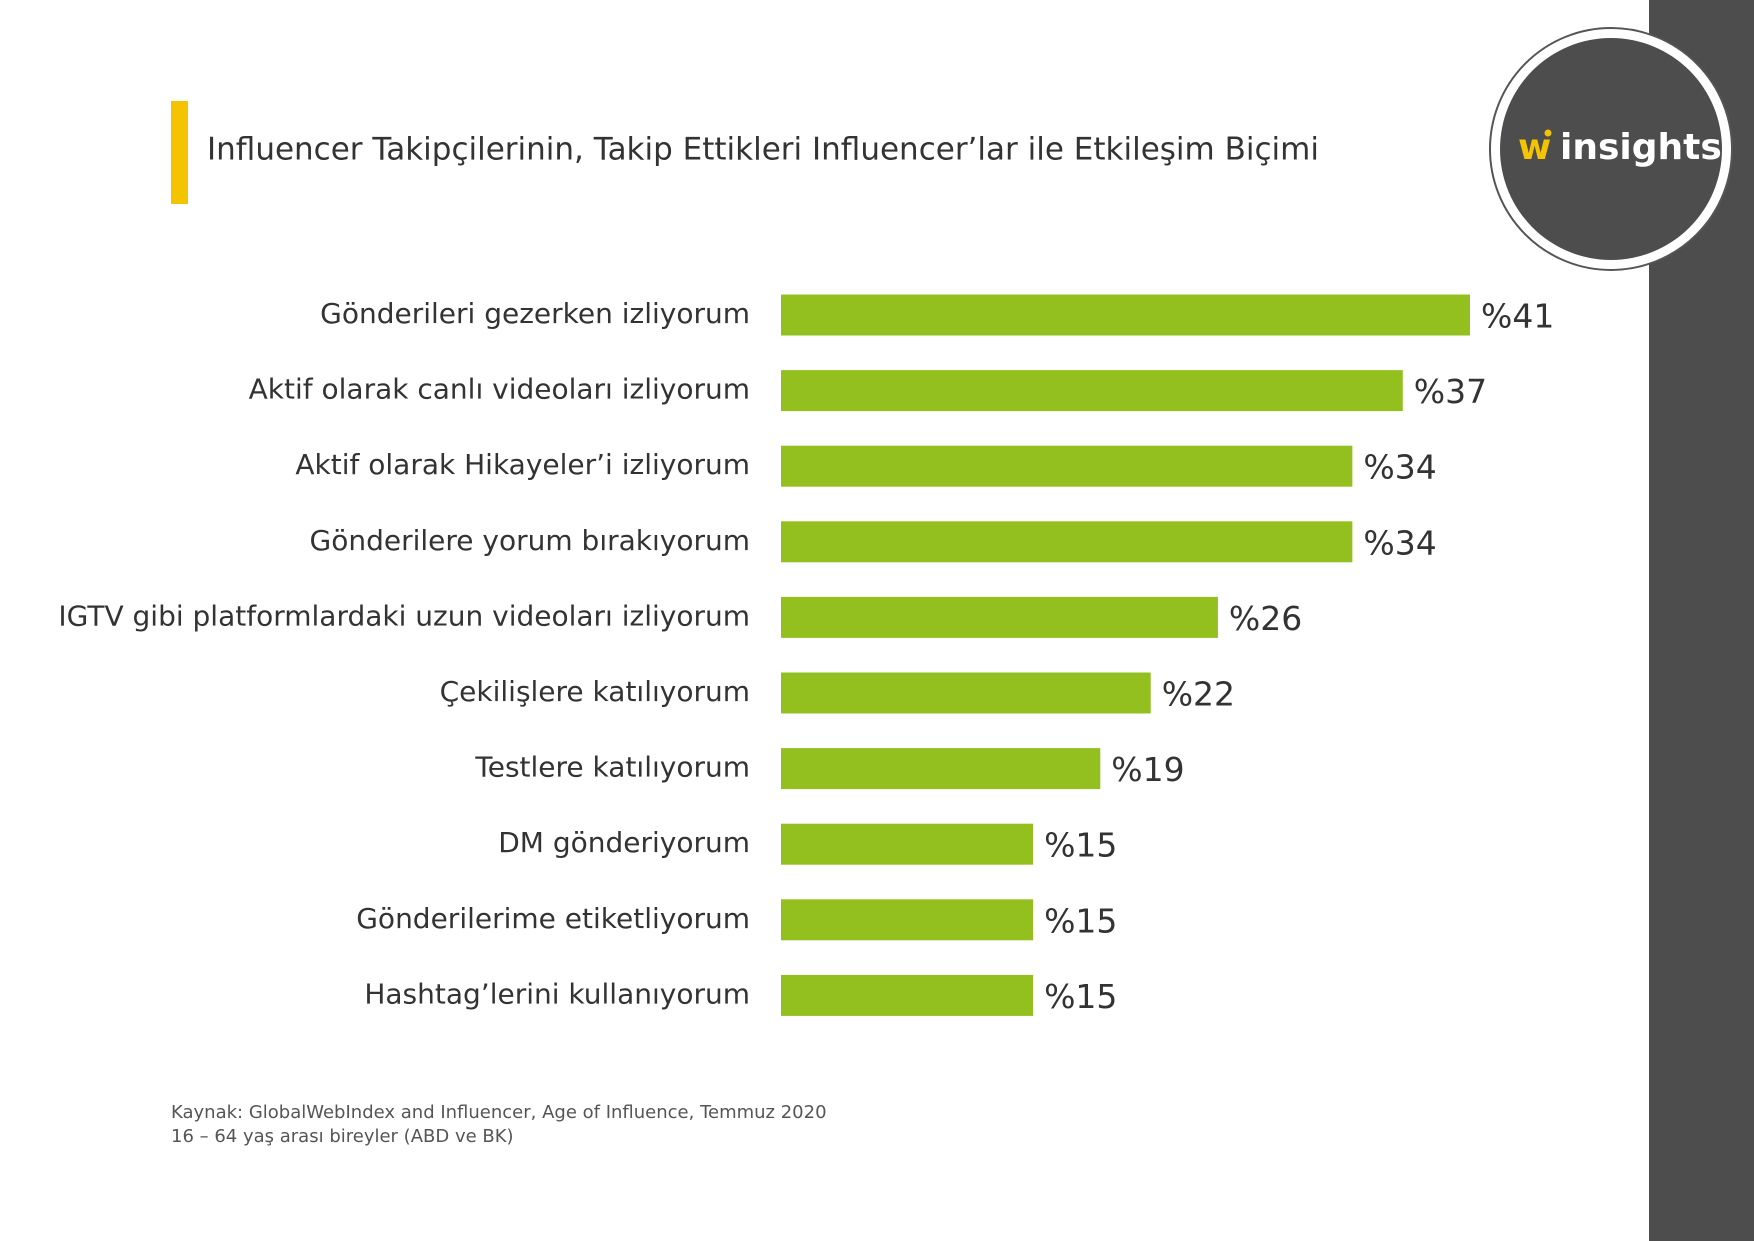  I want to click on logo-disc, so click(1611, 149).